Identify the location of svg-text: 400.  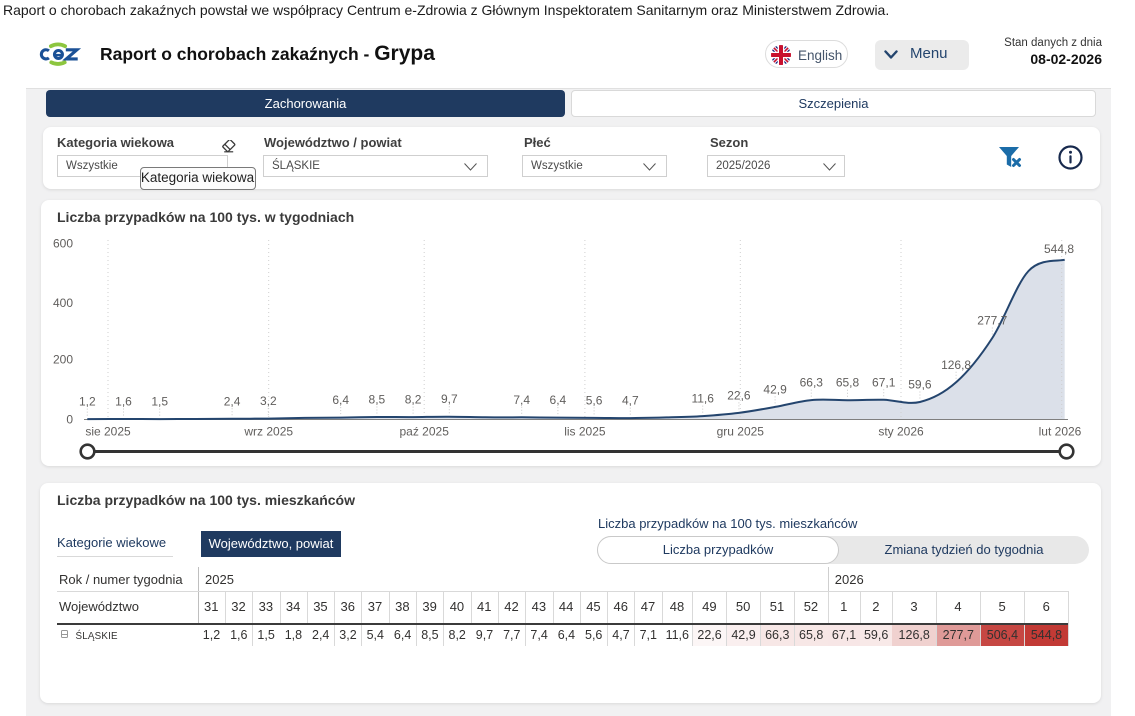
(63, 303).